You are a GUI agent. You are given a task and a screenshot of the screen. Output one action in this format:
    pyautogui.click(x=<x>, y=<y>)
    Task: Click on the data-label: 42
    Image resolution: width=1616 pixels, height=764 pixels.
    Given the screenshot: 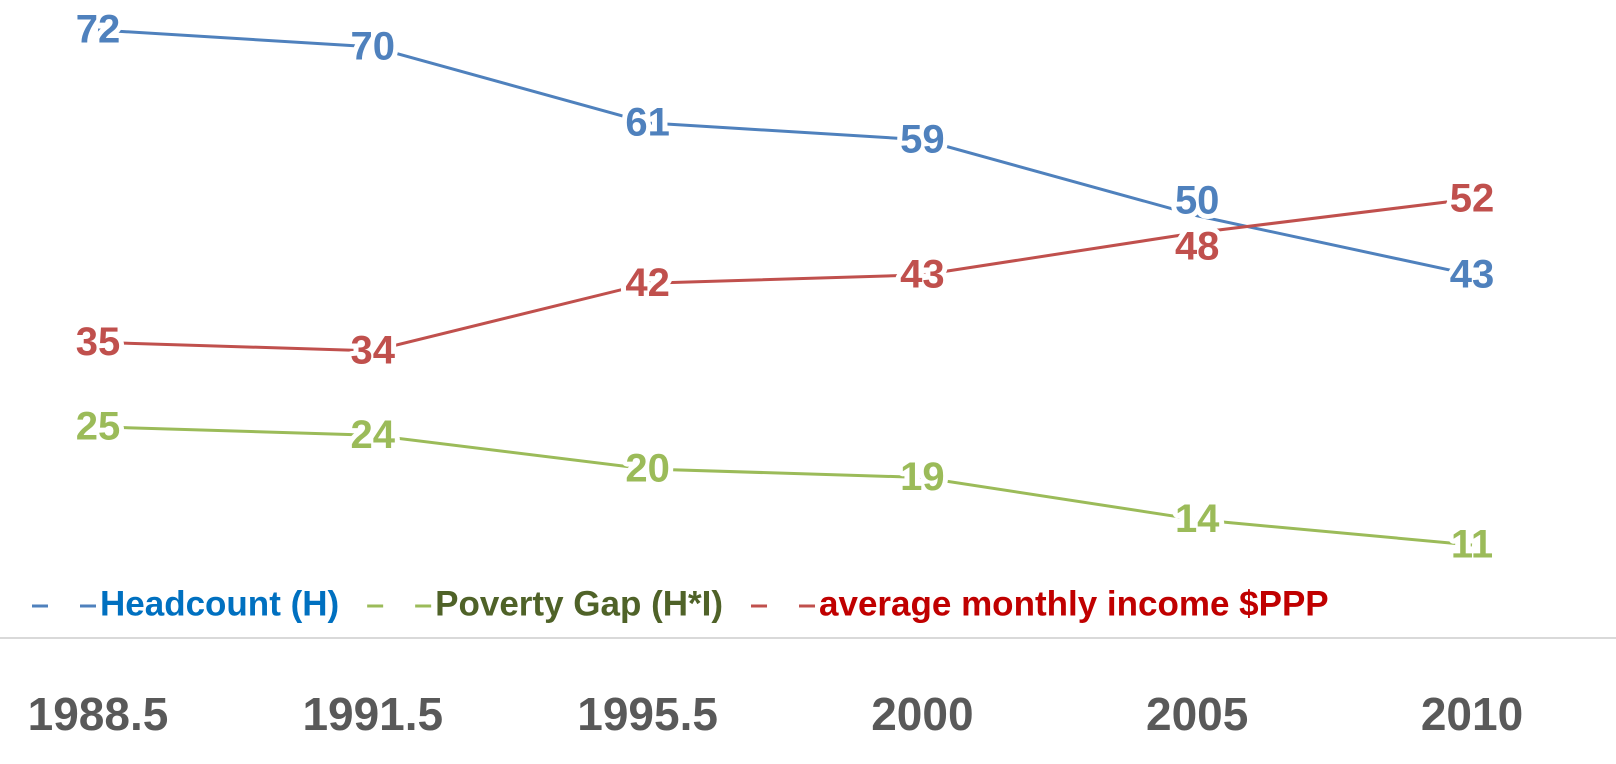 What is the action you would take?
    pyautogui.click(x=647, y=283)
    